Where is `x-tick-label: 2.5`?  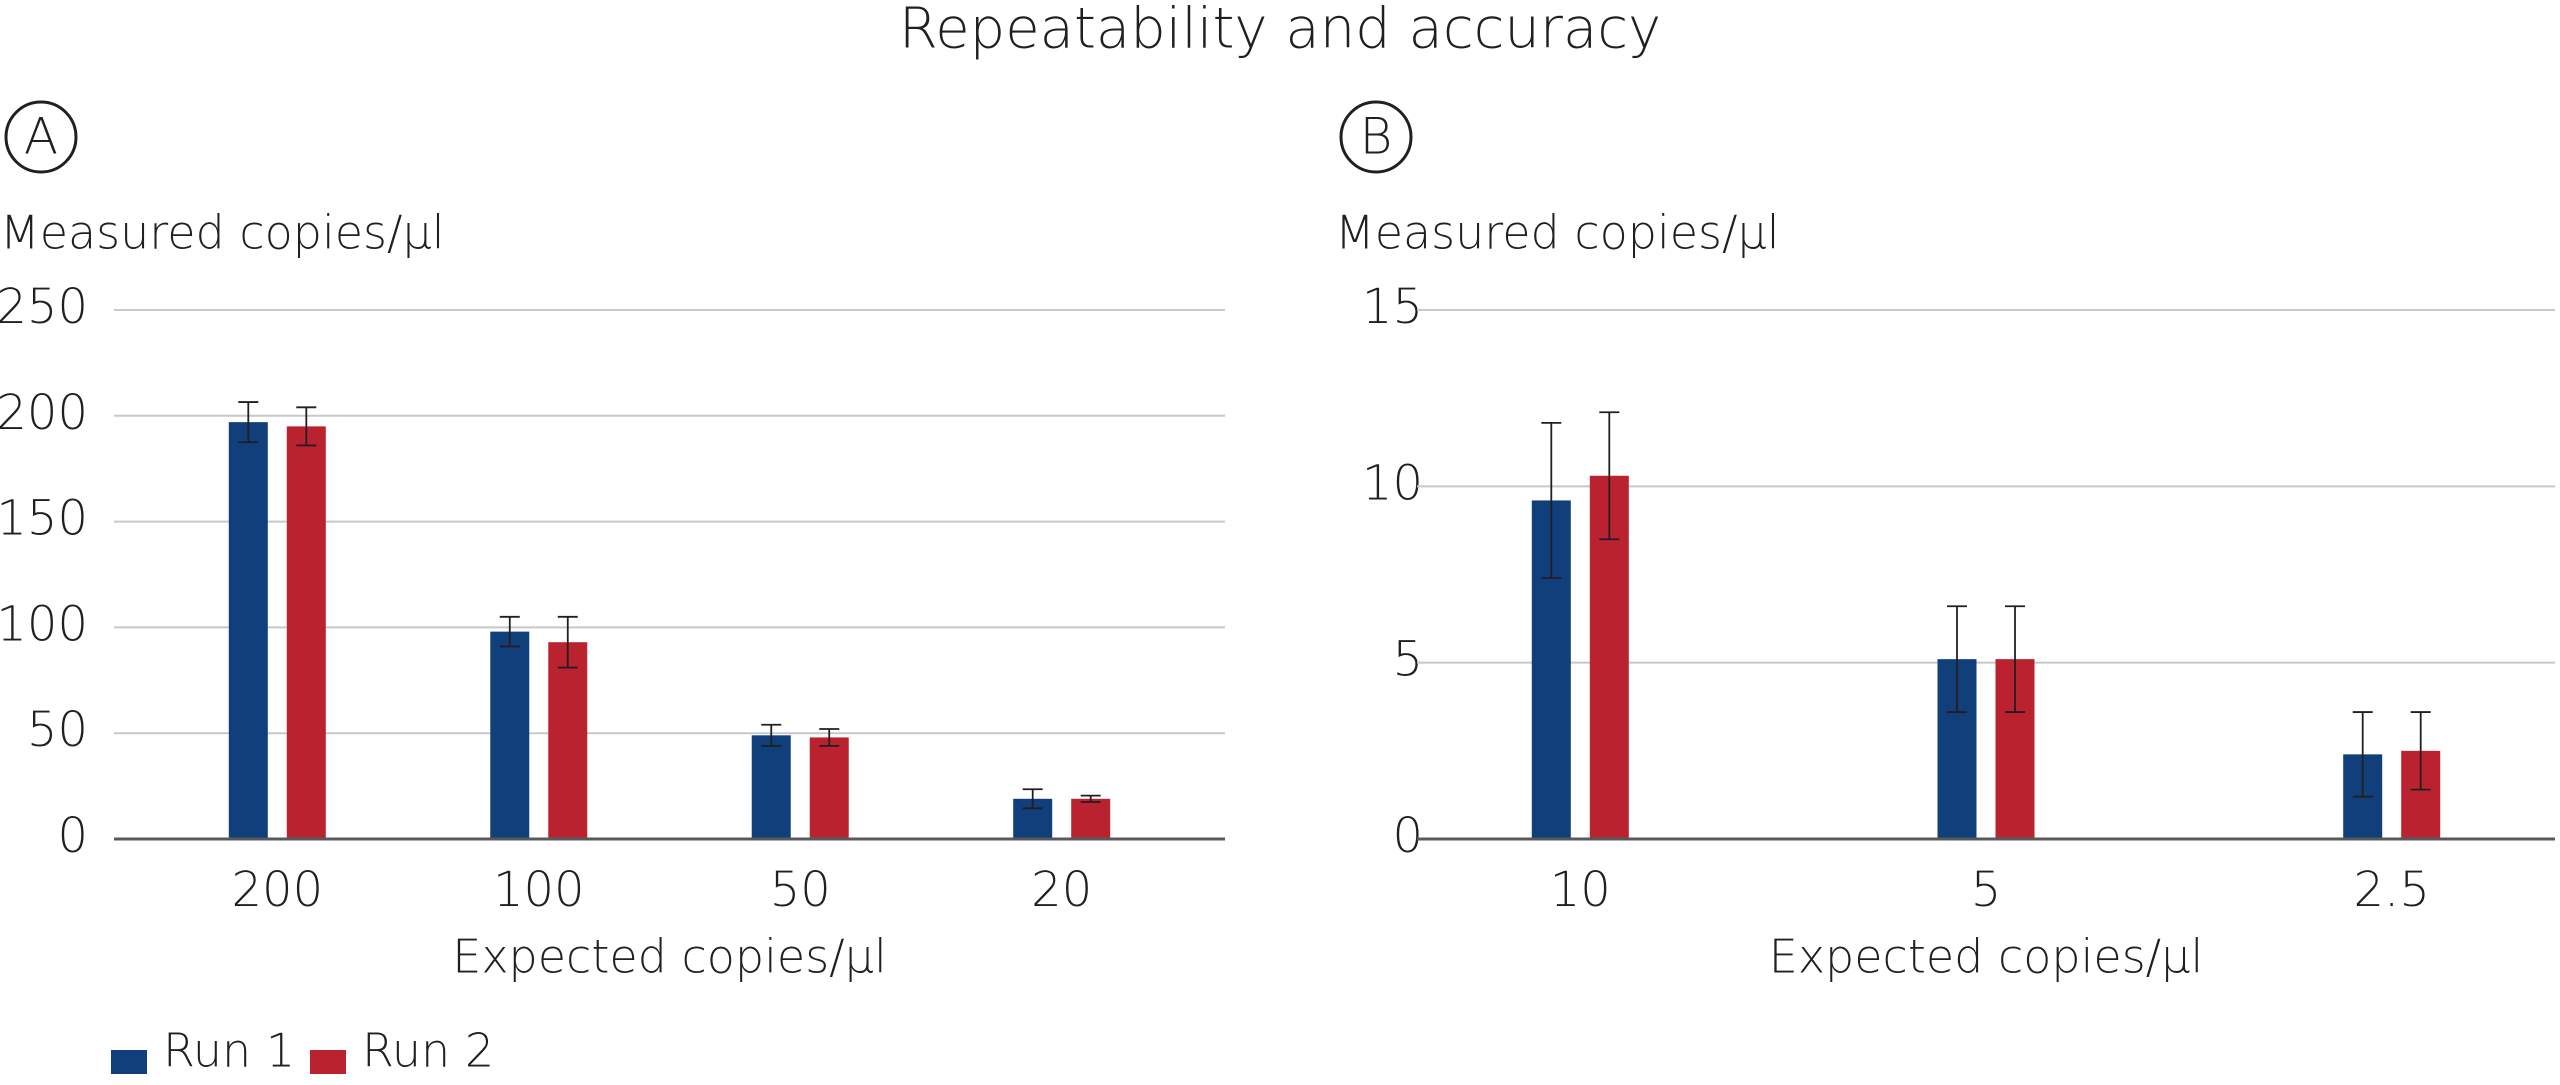
x-tick-label: 2.5 is located at coordinates (2392, 890).